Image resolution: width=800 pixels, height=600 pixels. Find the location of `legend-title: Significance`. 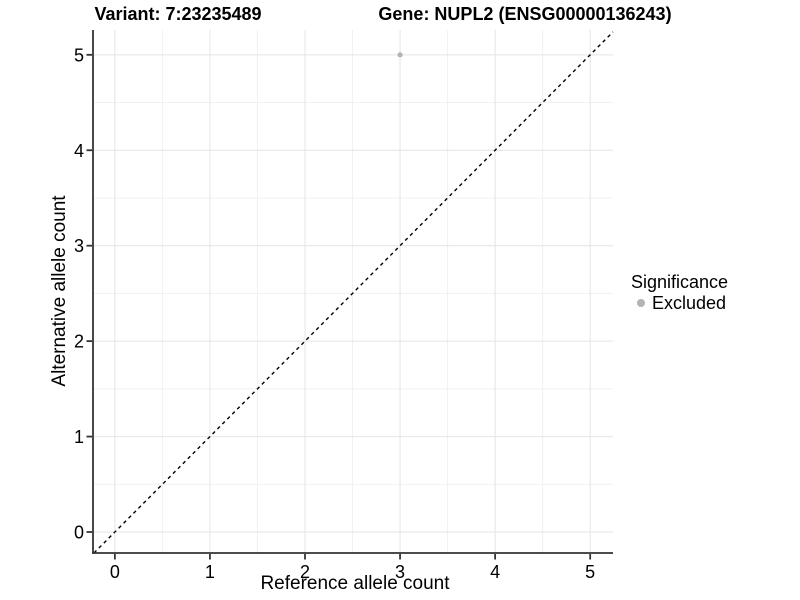

legend-title: Significance is located at coordinates (680, 282).